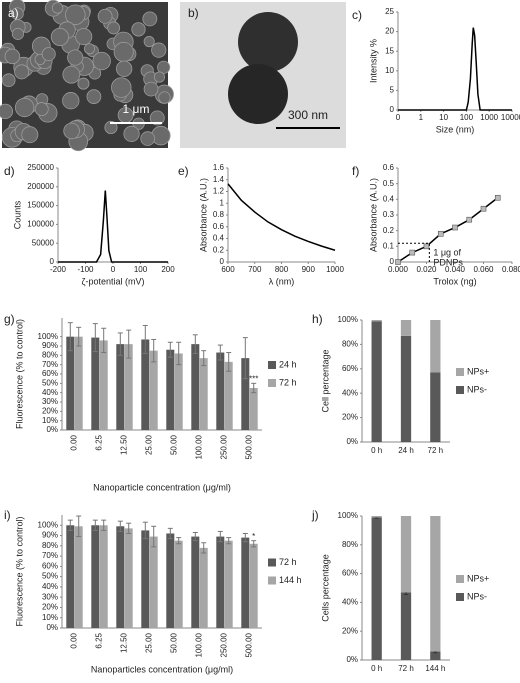 The height and width of the screenshot is (683, 520). What do you see at coordinates (50, 364) in the screenshot?
I see `y-tick-label: 70%` at bounding box center [50, 364].